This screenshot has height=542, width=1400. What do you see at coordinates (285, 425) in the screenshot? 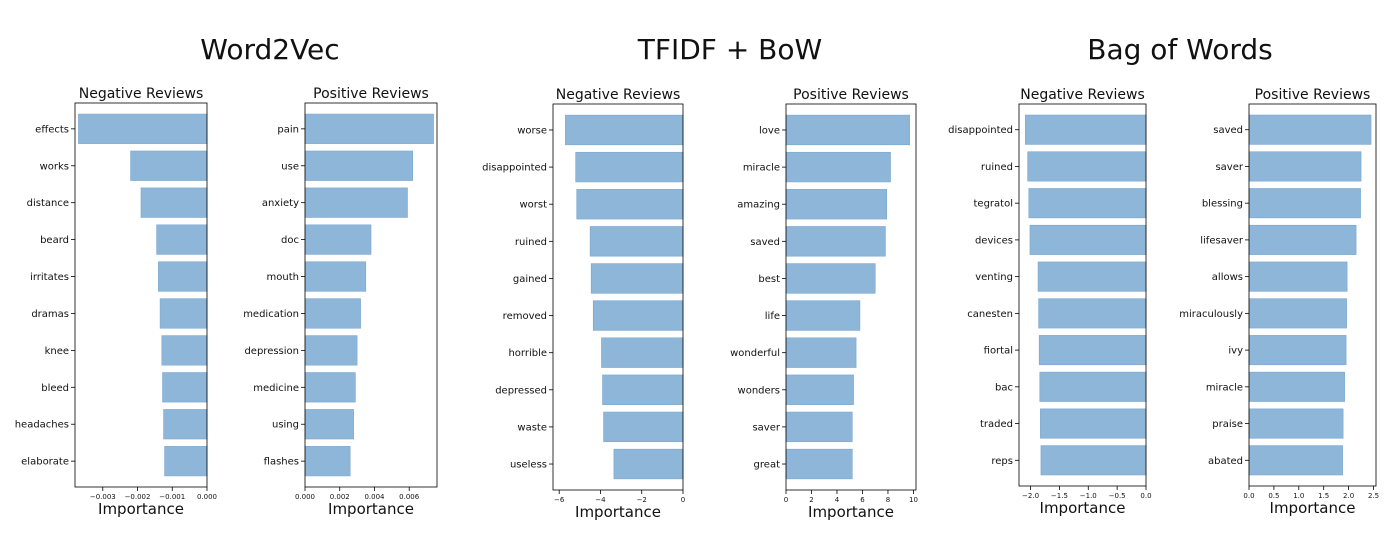
I see `category-label: using` at bounding box center [285, 425].